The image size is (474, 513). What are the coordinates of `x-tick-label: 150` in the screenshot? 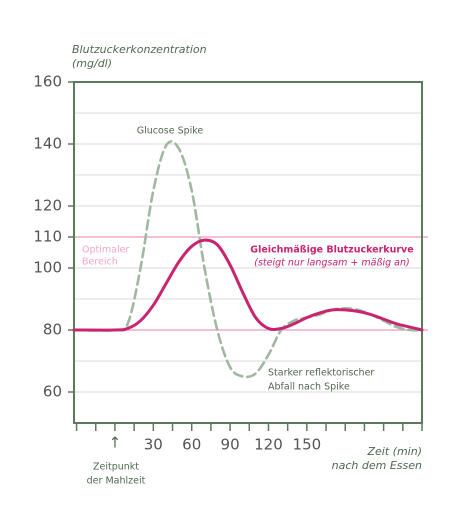 It's located at (307, 445).